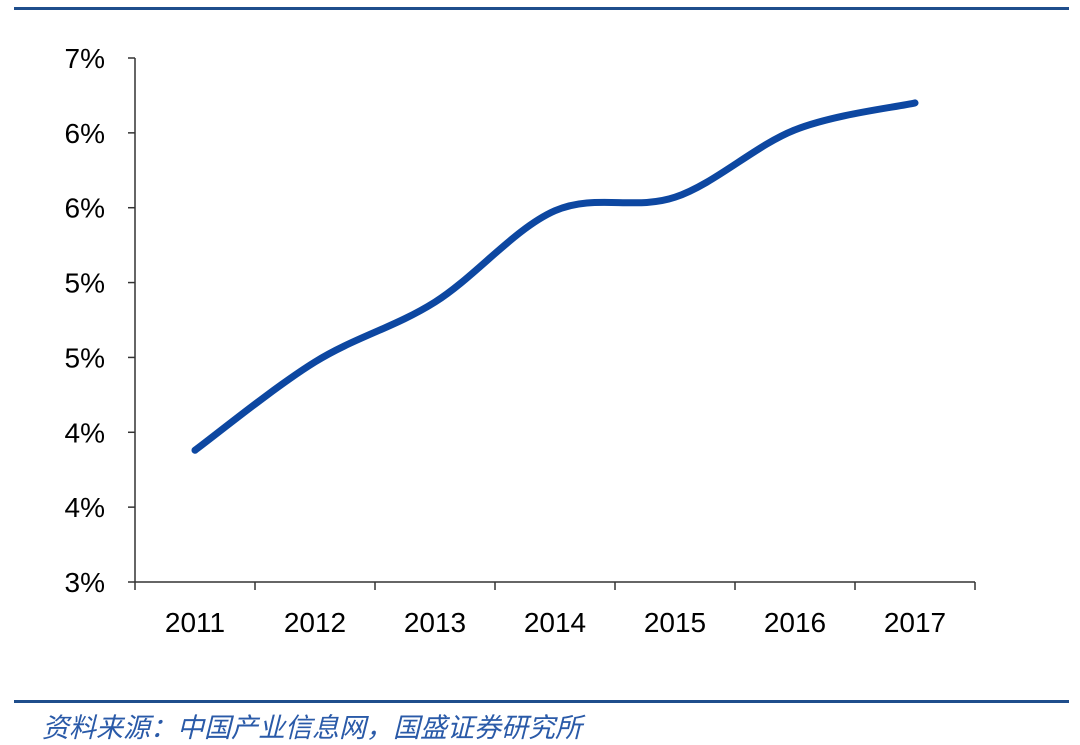  Describe the element at coordinates (795, 622) in the screenshot. I see `x-tick-label: 2016` at that location.